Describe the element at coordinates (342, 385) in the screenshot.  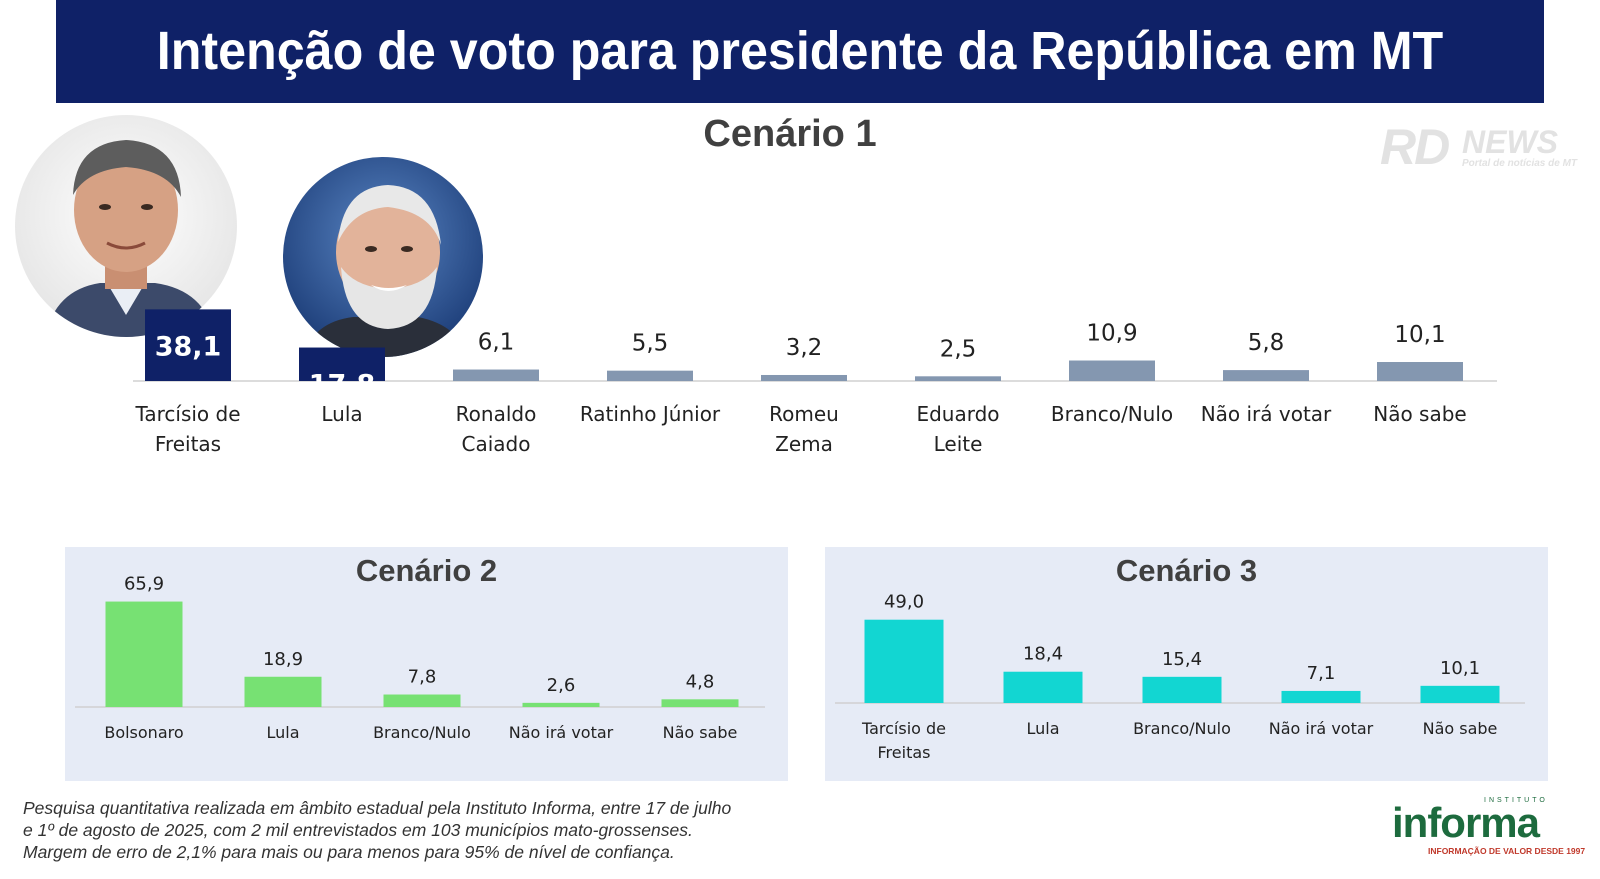
I see `data-label: 17,8` at that location.